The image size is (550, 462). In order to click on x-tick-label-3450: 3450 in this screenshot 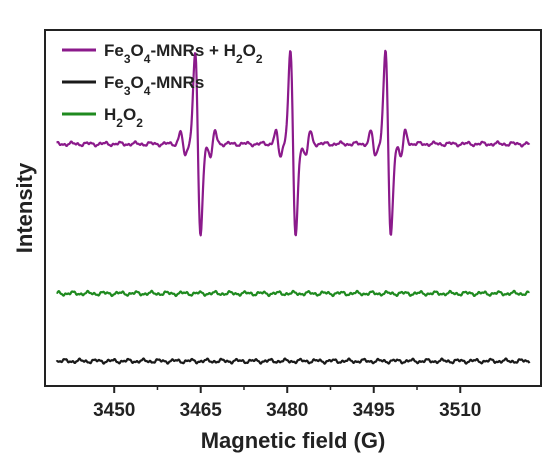, I will do `click(114, 410)`.